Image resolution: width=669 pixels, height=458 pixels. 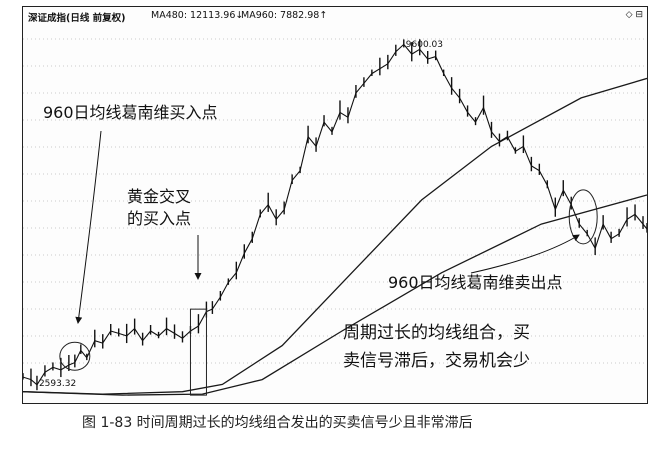 What do you see at coordinates (159, 218) in the screenshot?
I see `annotation-golden-cross-2: 的买入点` at bounding box center [159, 218].